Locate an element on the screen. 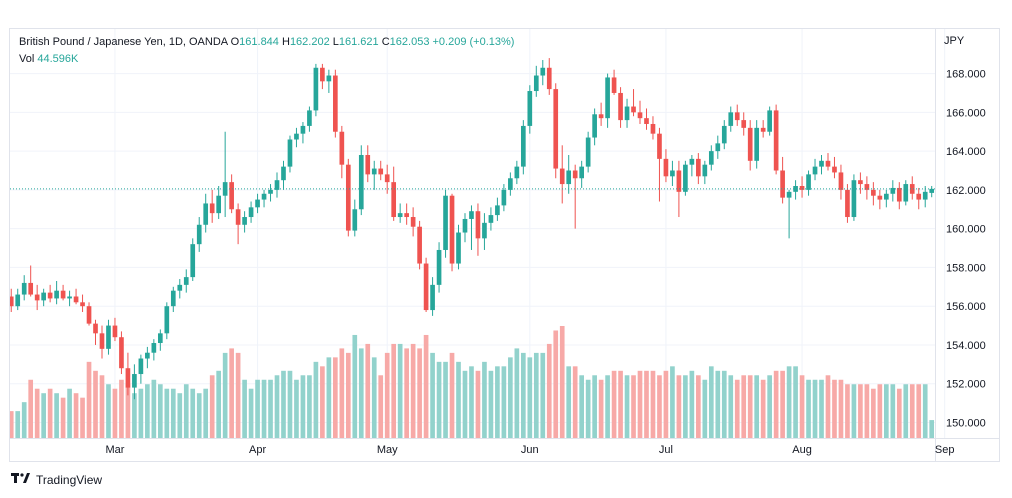 This screenshot has width=1012, height=498. tradingview-logo-icon is located at coordinates (21, 479).